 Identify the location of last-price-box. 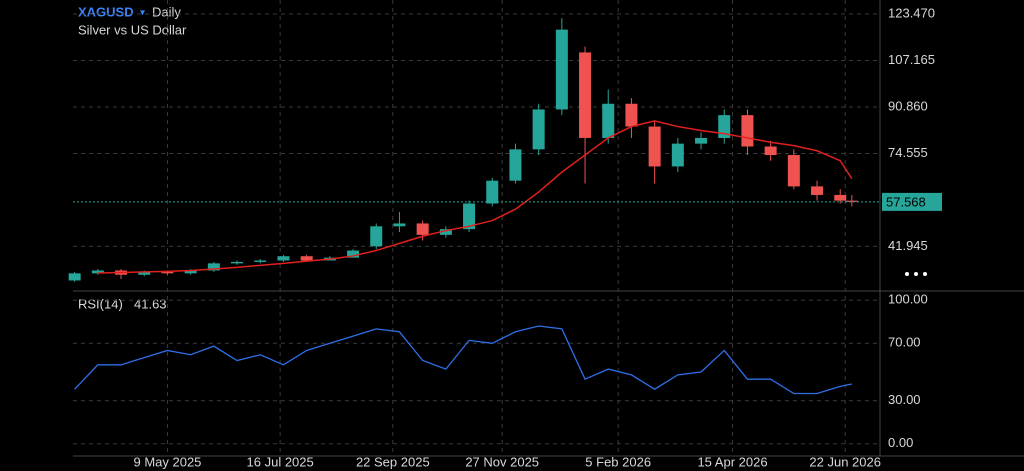
(912, 201).